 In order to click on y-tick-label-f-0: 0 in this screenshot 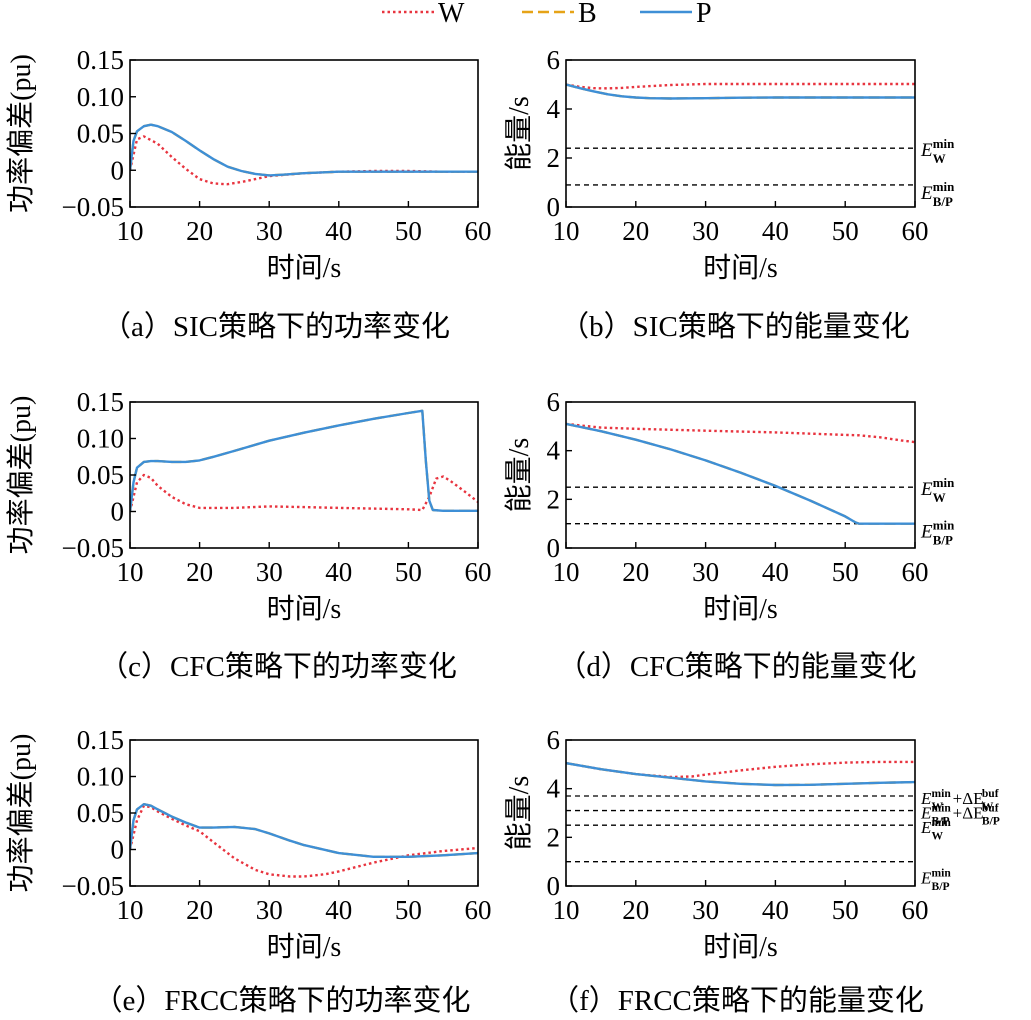, I will do `click(554, 886)`.